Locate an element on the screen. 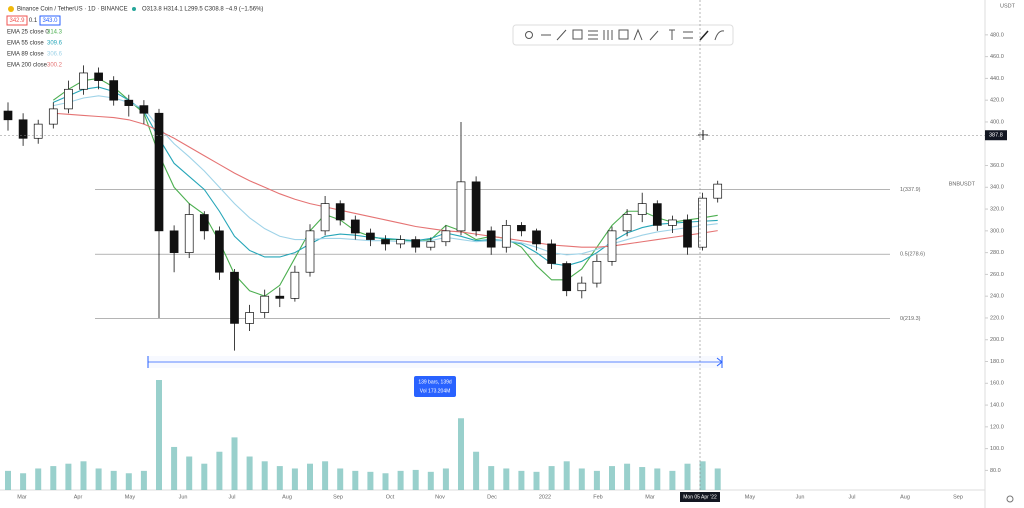 This screenshot has height=508, width=1024. measure-box is located at coordinates (435, 386).